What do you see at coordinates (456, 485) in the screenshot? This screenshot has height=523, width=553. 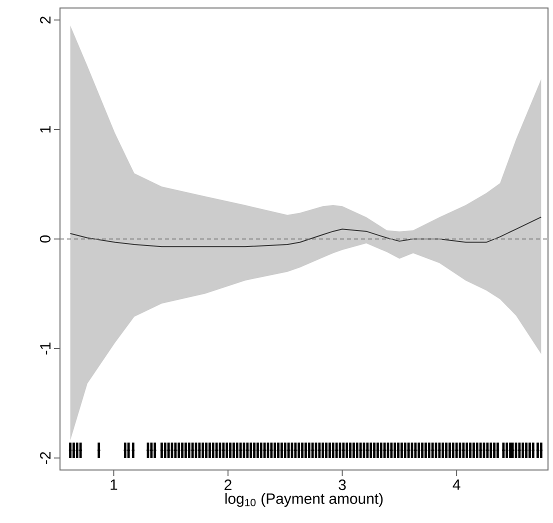 I see `x-tick-label: 4` at bounding box center [456, 485].